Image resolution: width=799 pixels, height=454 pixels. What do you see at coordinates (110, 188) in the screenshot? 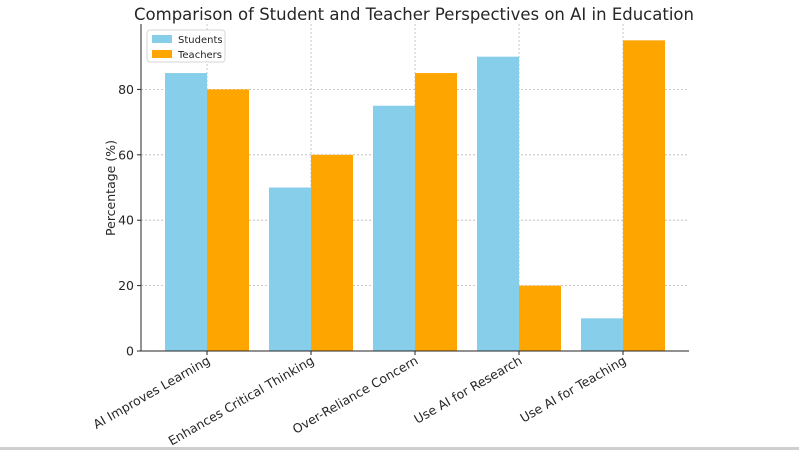
I see `y-axis-label: Percentage (%)` at bounding box center [110, 188].